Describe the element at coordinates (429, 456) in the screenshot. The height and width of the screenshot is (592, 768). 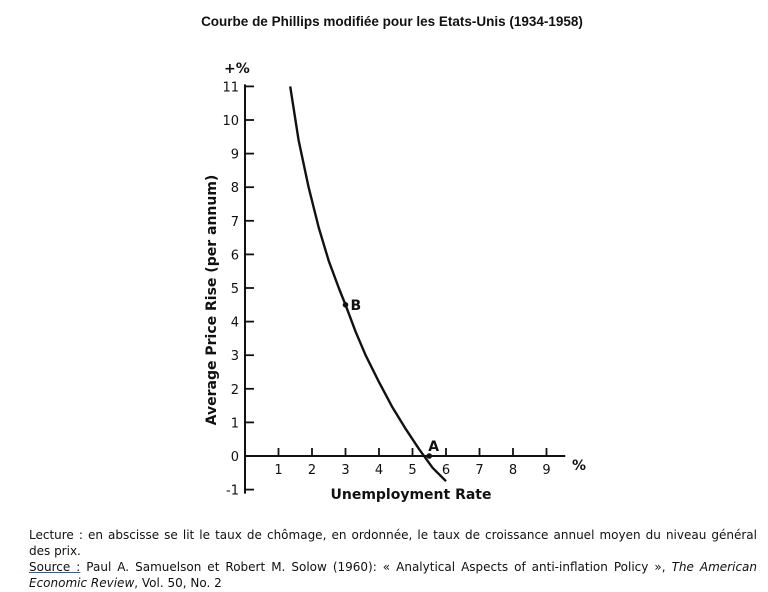
I see `point-a-marker` at that location.